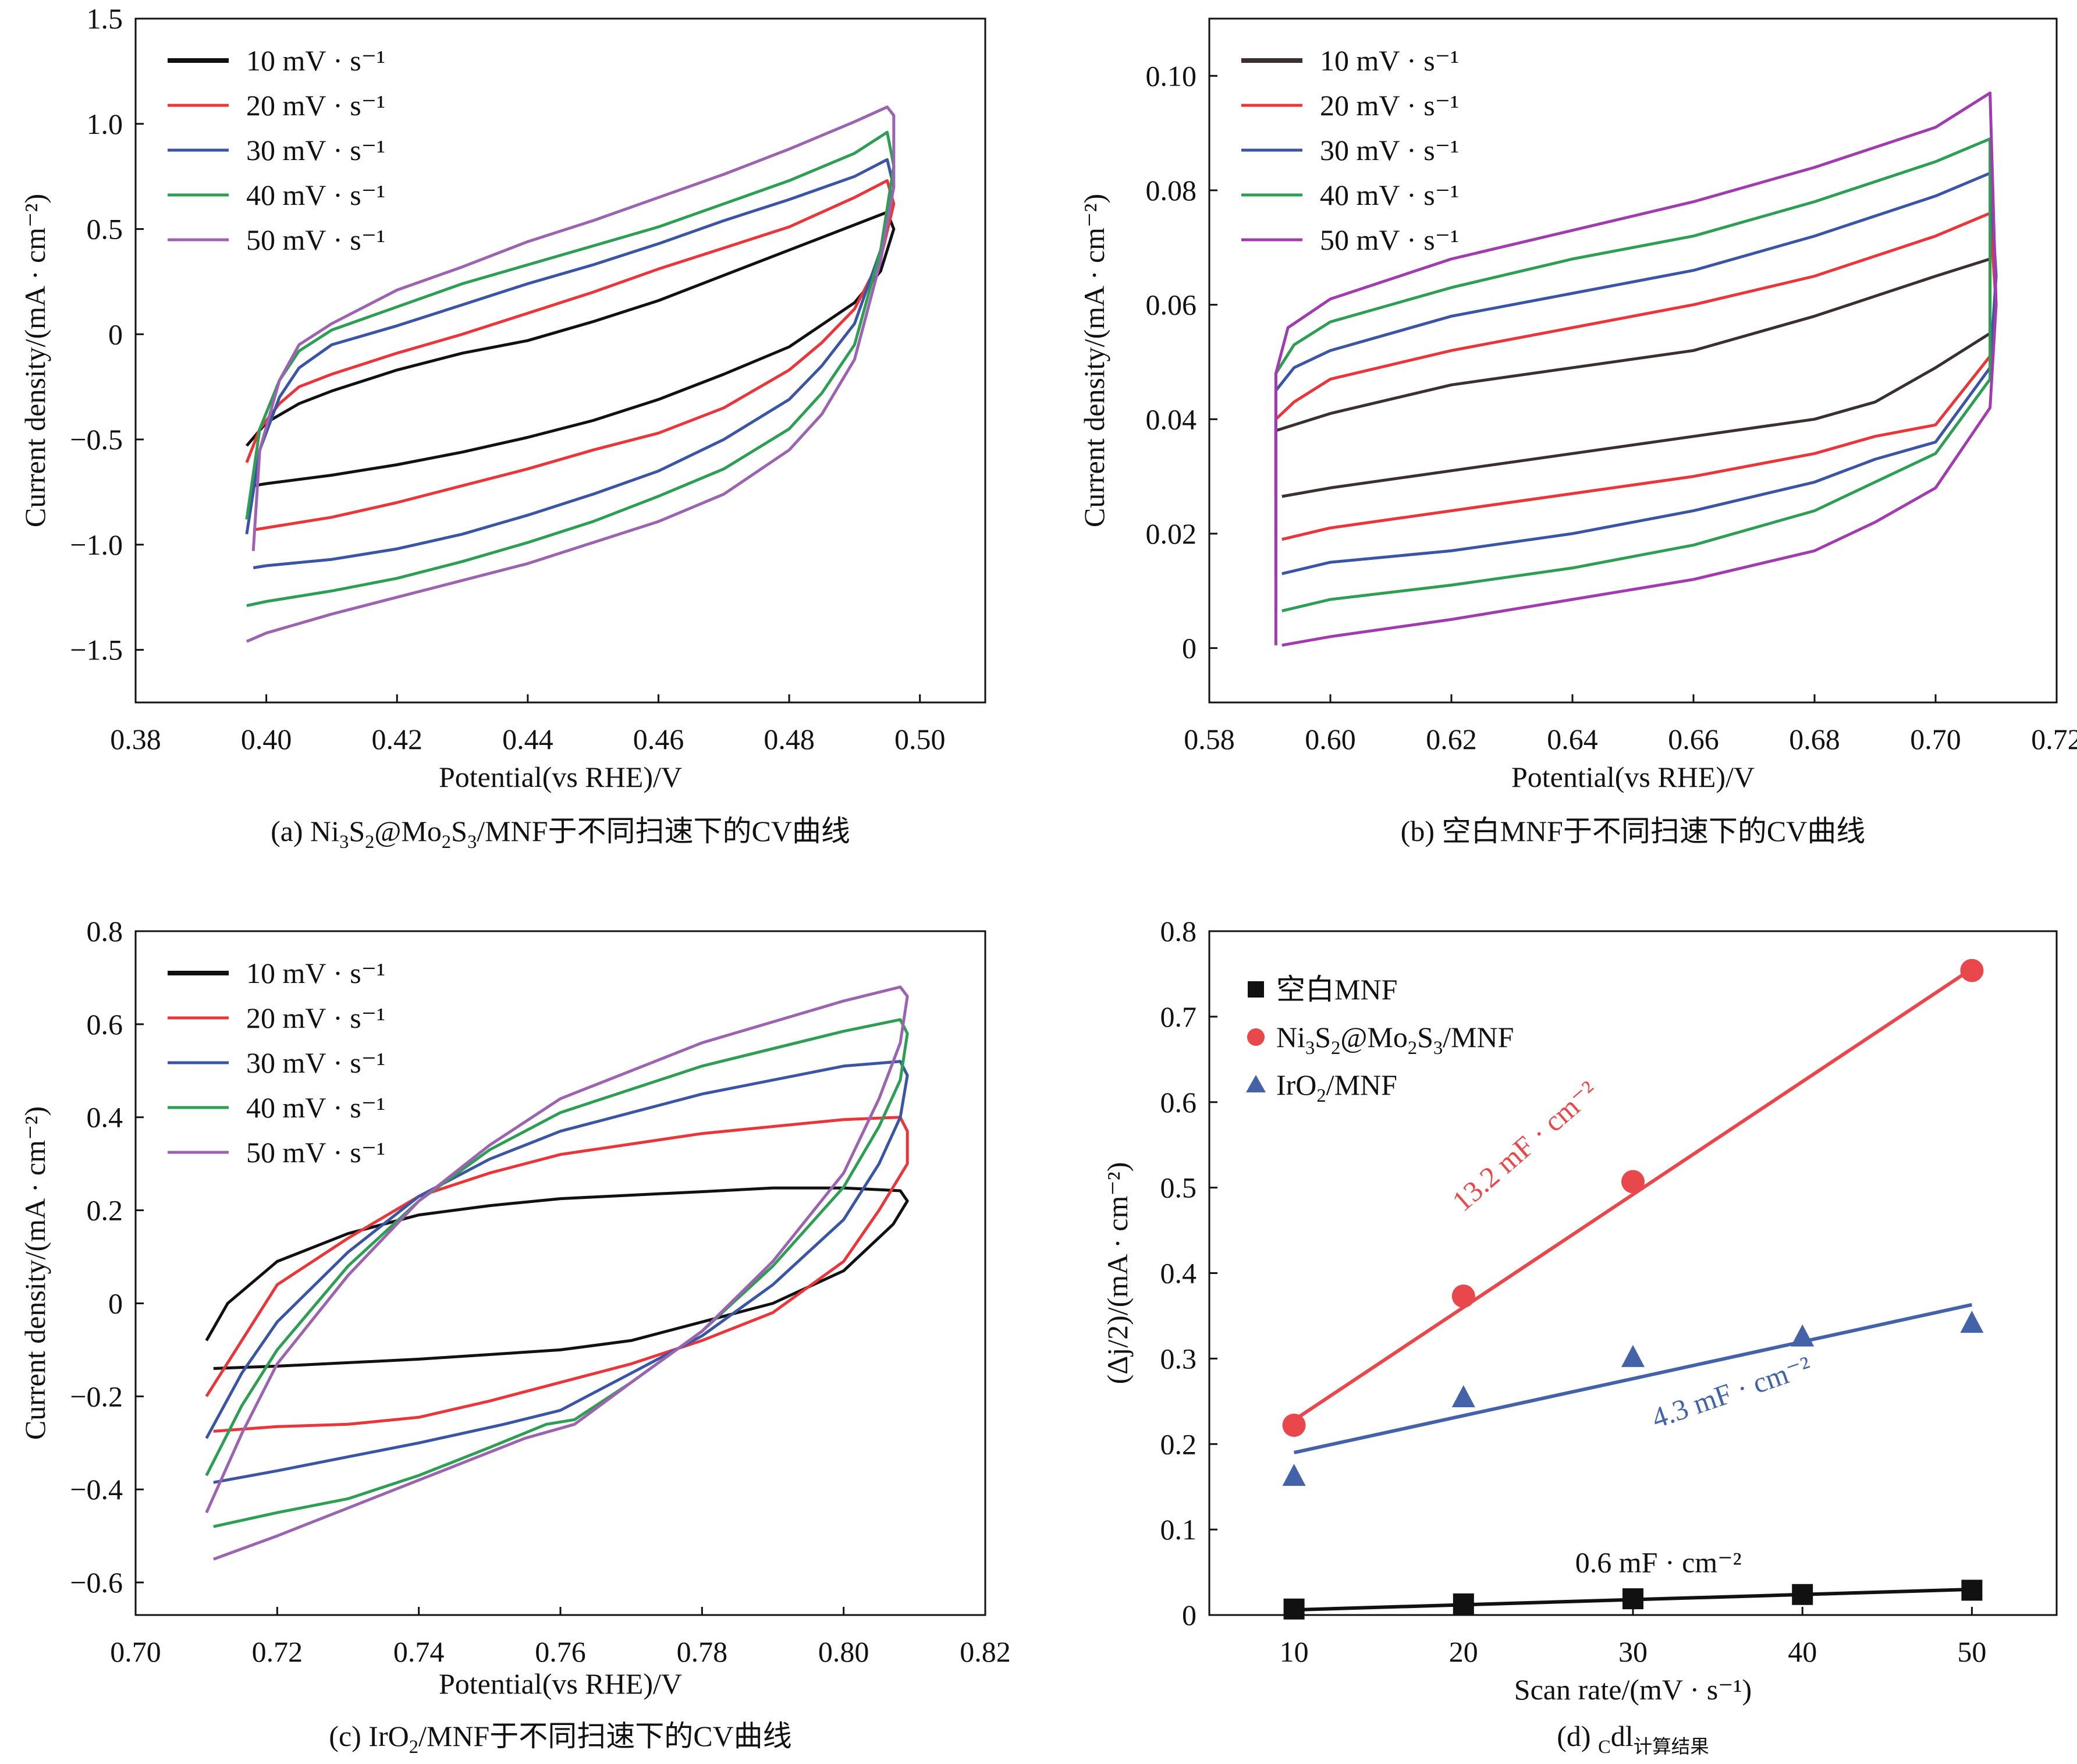  I want to click on x-tick-label: 0.60, so click(1330, 739).